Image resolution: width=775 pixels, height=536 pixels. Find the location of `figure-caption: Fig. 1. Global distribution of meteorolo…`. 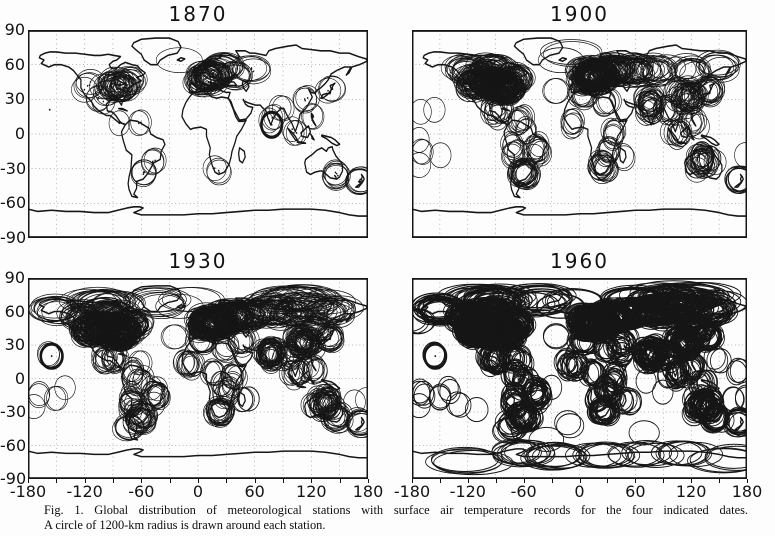

figure-caption: Fig. 1. Global distribution of meteorolo… is located at coordinates (396, 518).